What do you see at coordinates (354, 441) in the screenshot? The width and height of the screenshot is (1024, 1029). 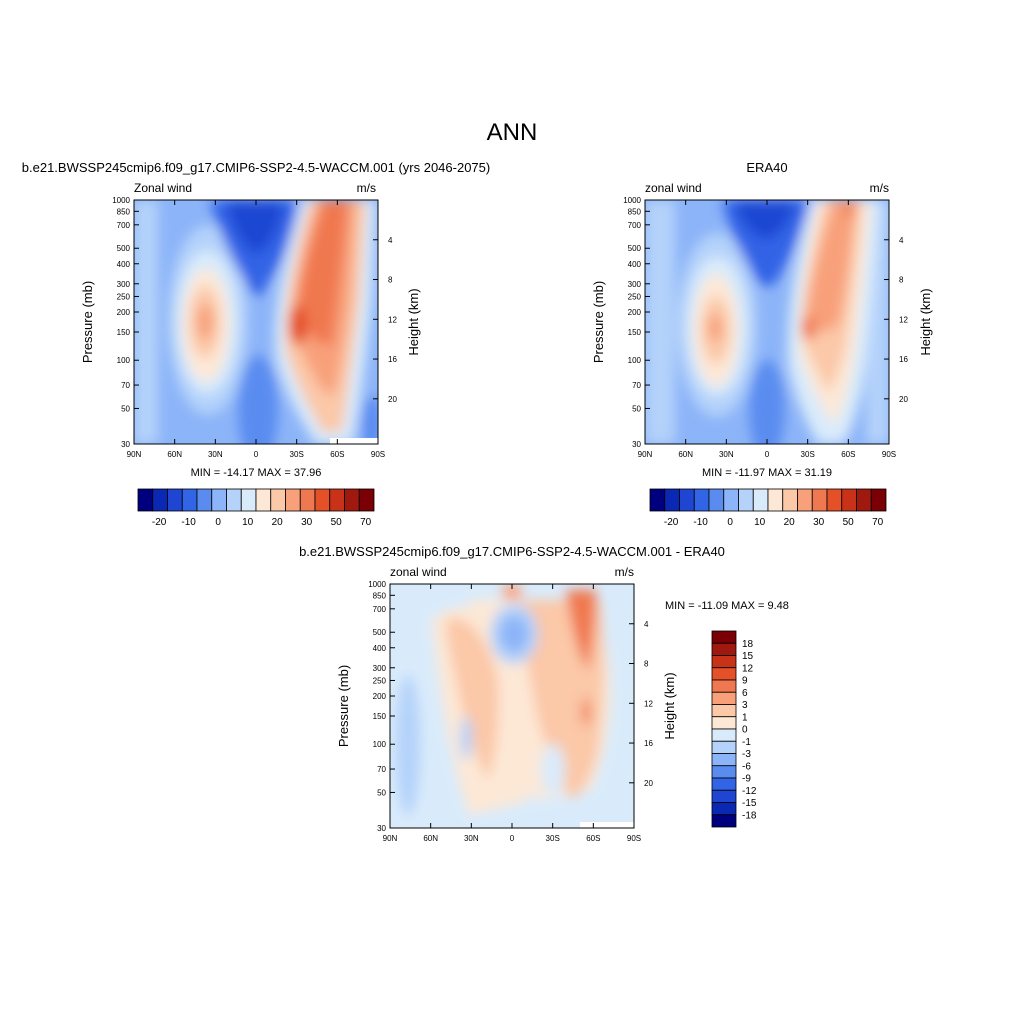 I see `field-missing-region` at bounding box center [354, 441].